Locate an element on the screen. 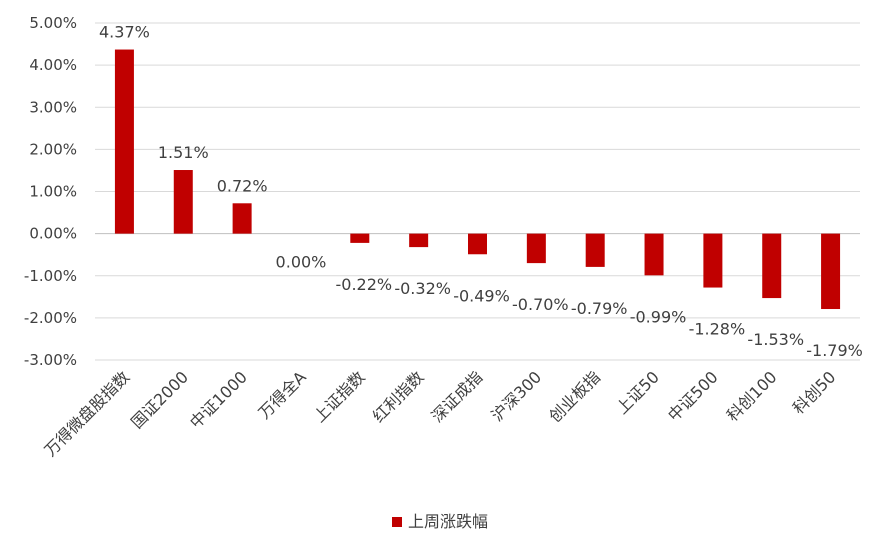  x-category-label: 科创50 is located at coordinates (814, 392).